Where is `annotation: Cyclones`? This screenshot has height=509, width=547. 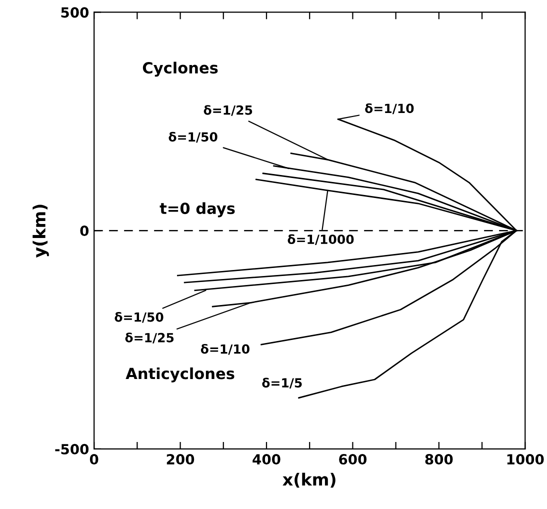 annotation: Cyclones is located at coordinates (180, 69).